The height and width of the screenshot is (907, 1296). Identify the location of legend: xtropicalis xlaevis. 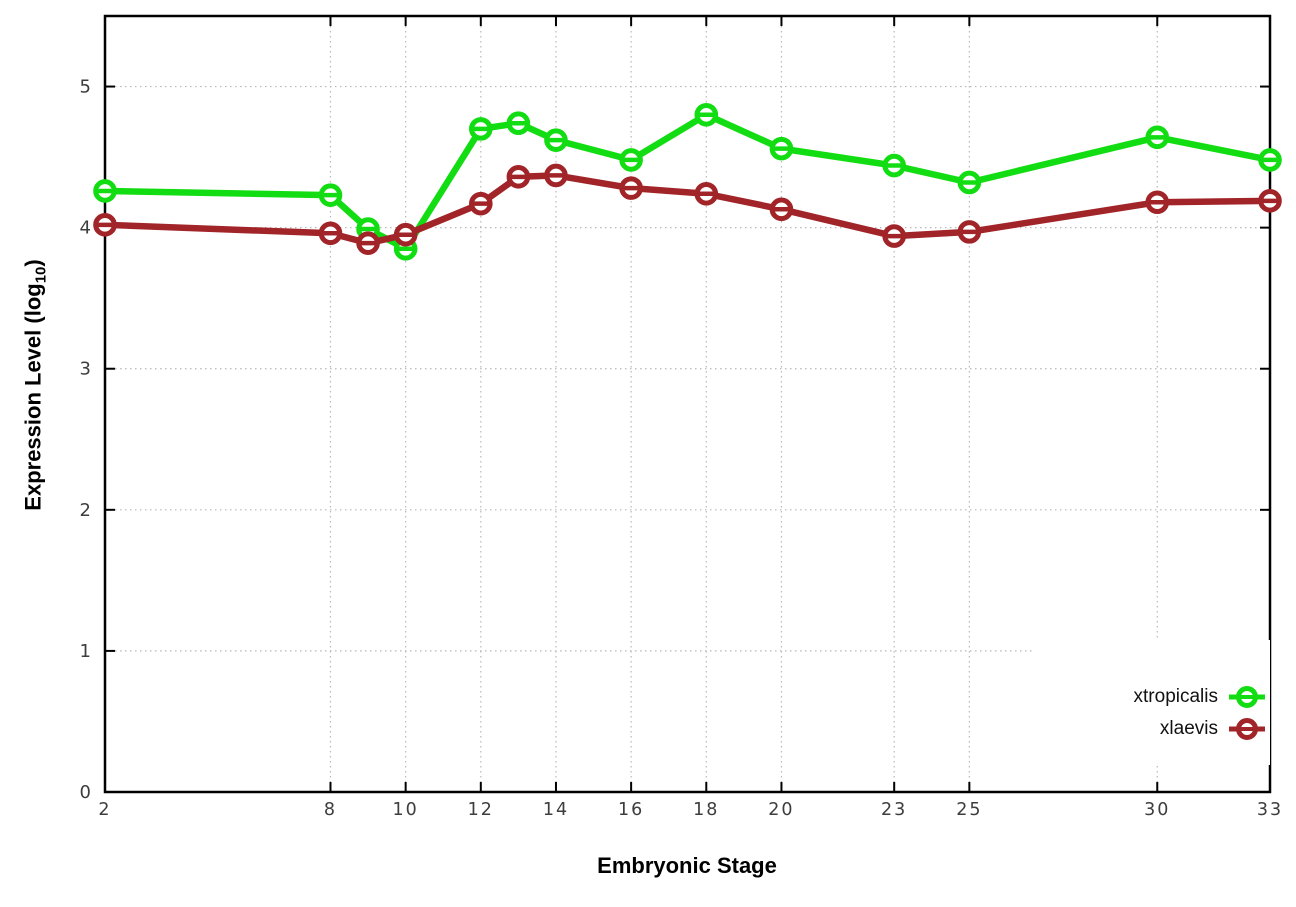
(1151, 702).